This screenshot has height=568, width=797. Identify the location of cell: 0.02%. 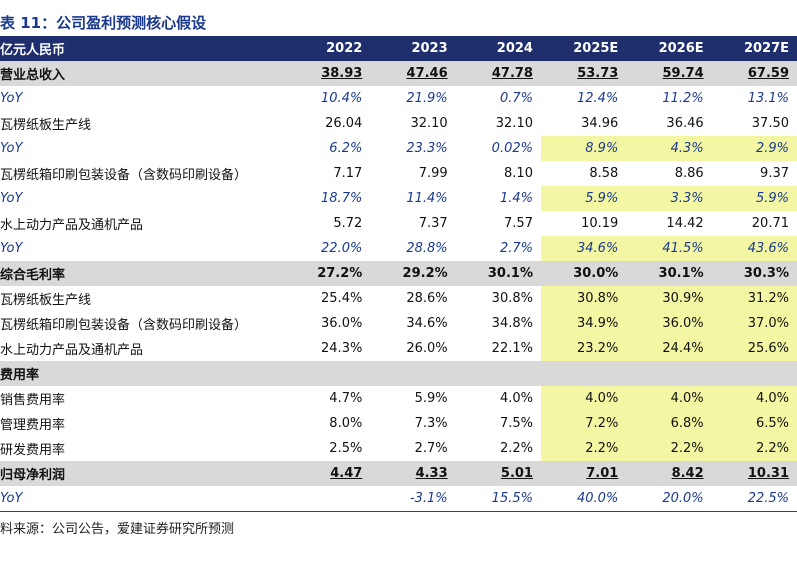
(498, 148).